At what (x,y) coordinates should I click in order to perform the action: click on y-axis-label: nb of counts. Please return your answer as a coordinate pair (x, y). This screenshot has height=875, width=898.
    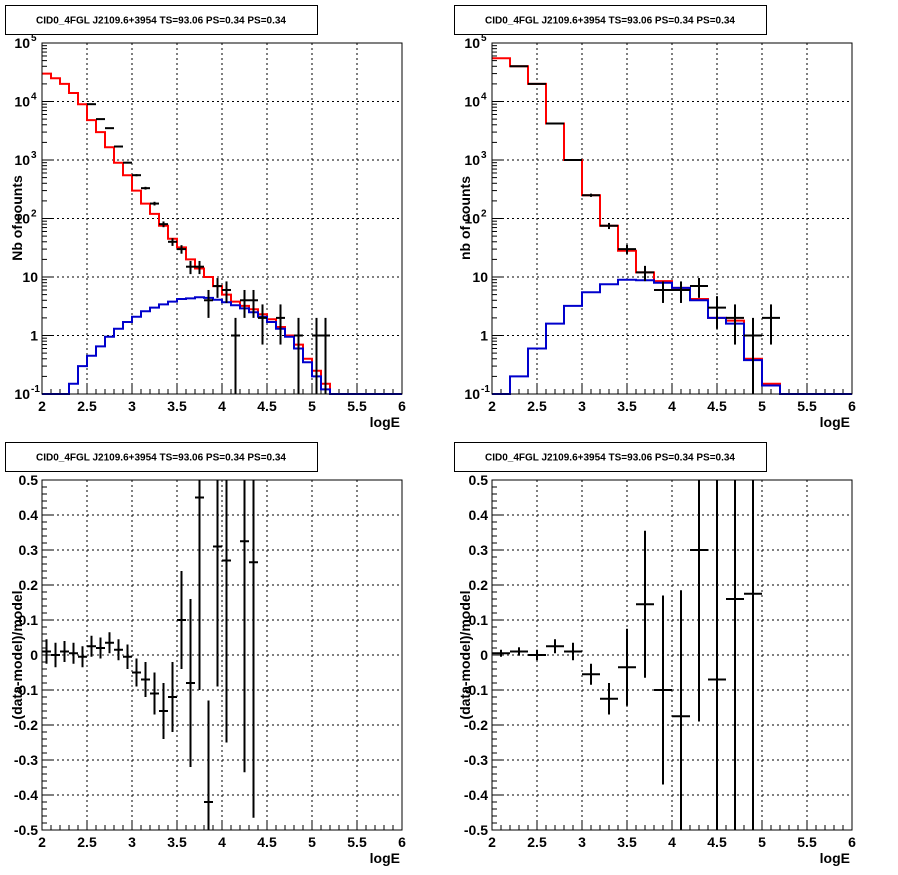
    Looking at the image, I should click on (465, 218).